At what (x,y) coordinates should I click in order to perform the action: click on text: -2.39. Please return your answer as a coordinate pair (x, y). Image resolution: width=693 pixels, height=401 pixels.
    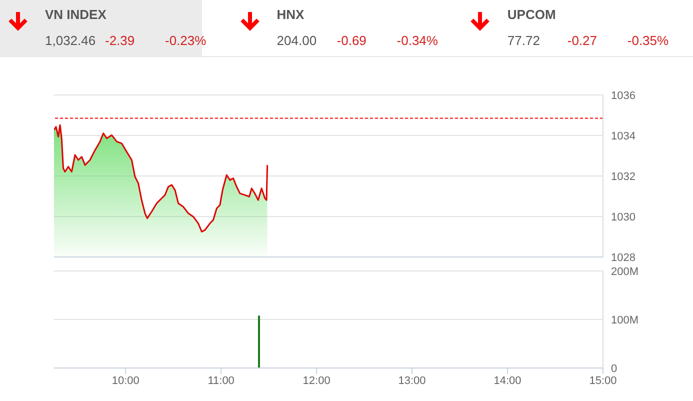
    Looking at the image, I should click on (120, 40).